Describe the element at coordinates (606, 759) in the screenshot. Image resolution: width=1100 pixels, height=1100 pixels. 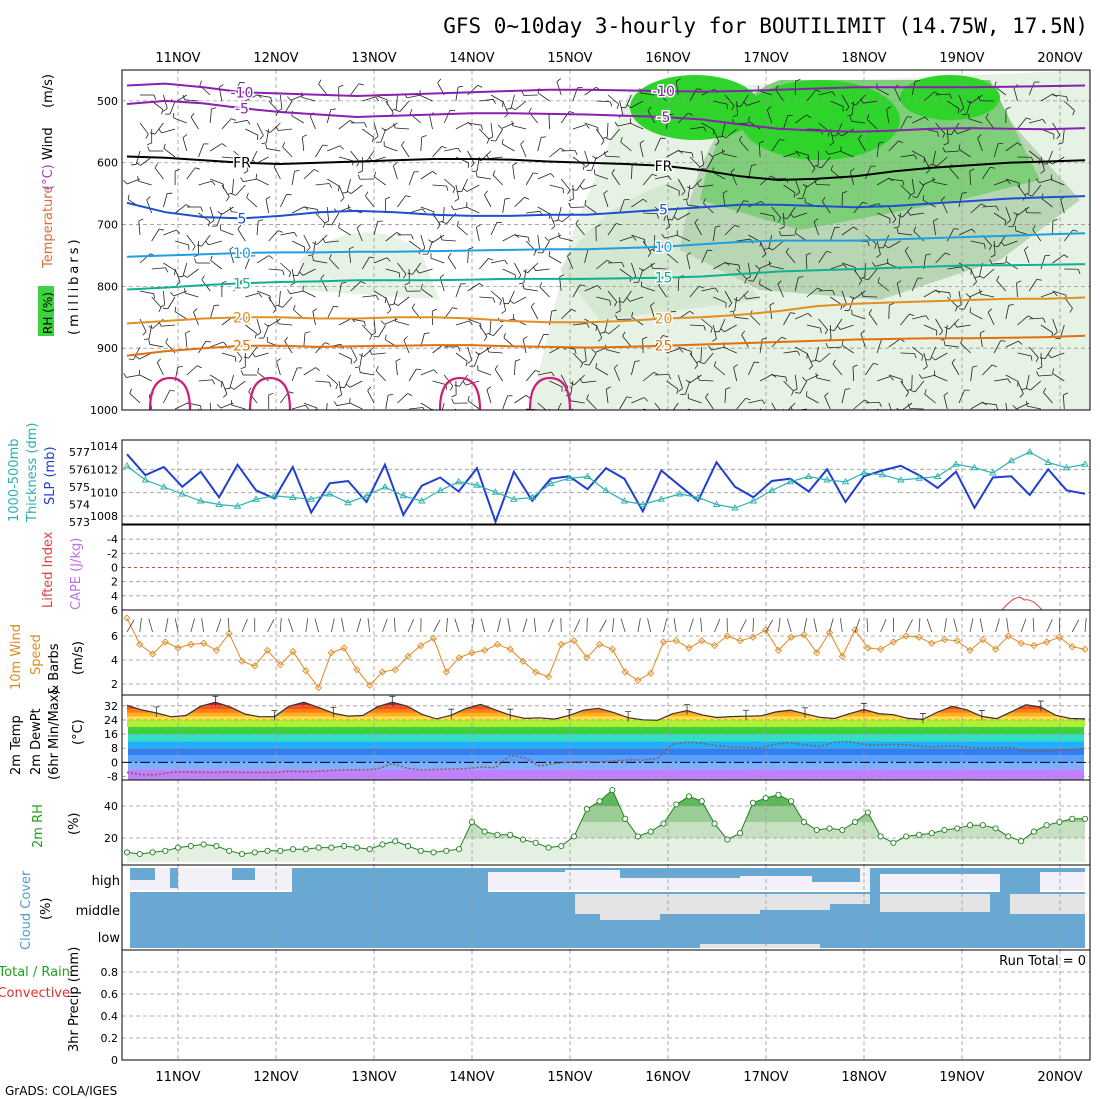
I see `temperature-band` at that location.